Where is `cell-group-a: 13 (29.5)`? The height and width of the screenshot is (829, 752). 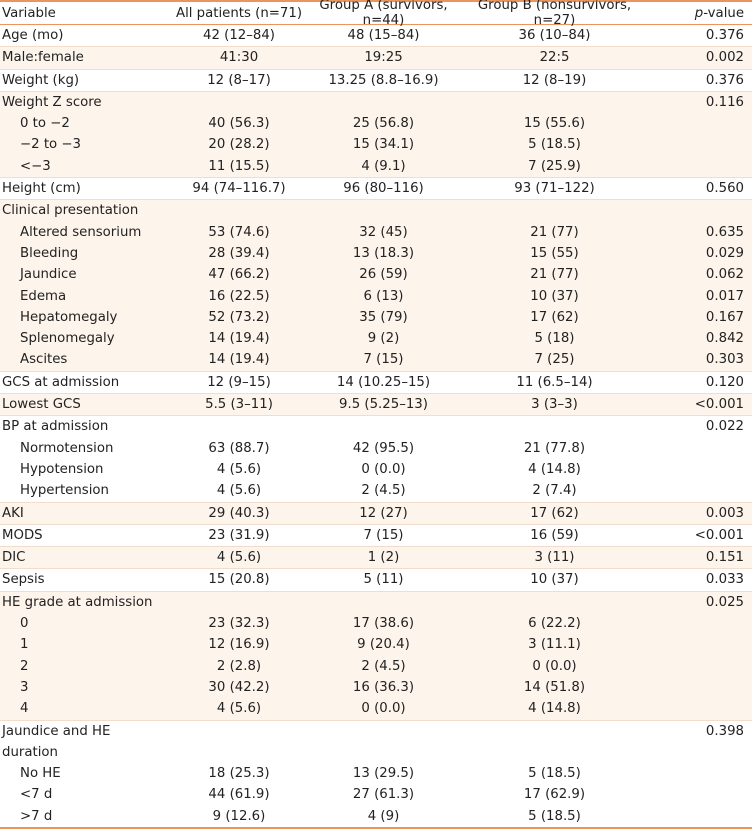
cell-group-a: 13 (29.5) is located at coordinates (383, 774).